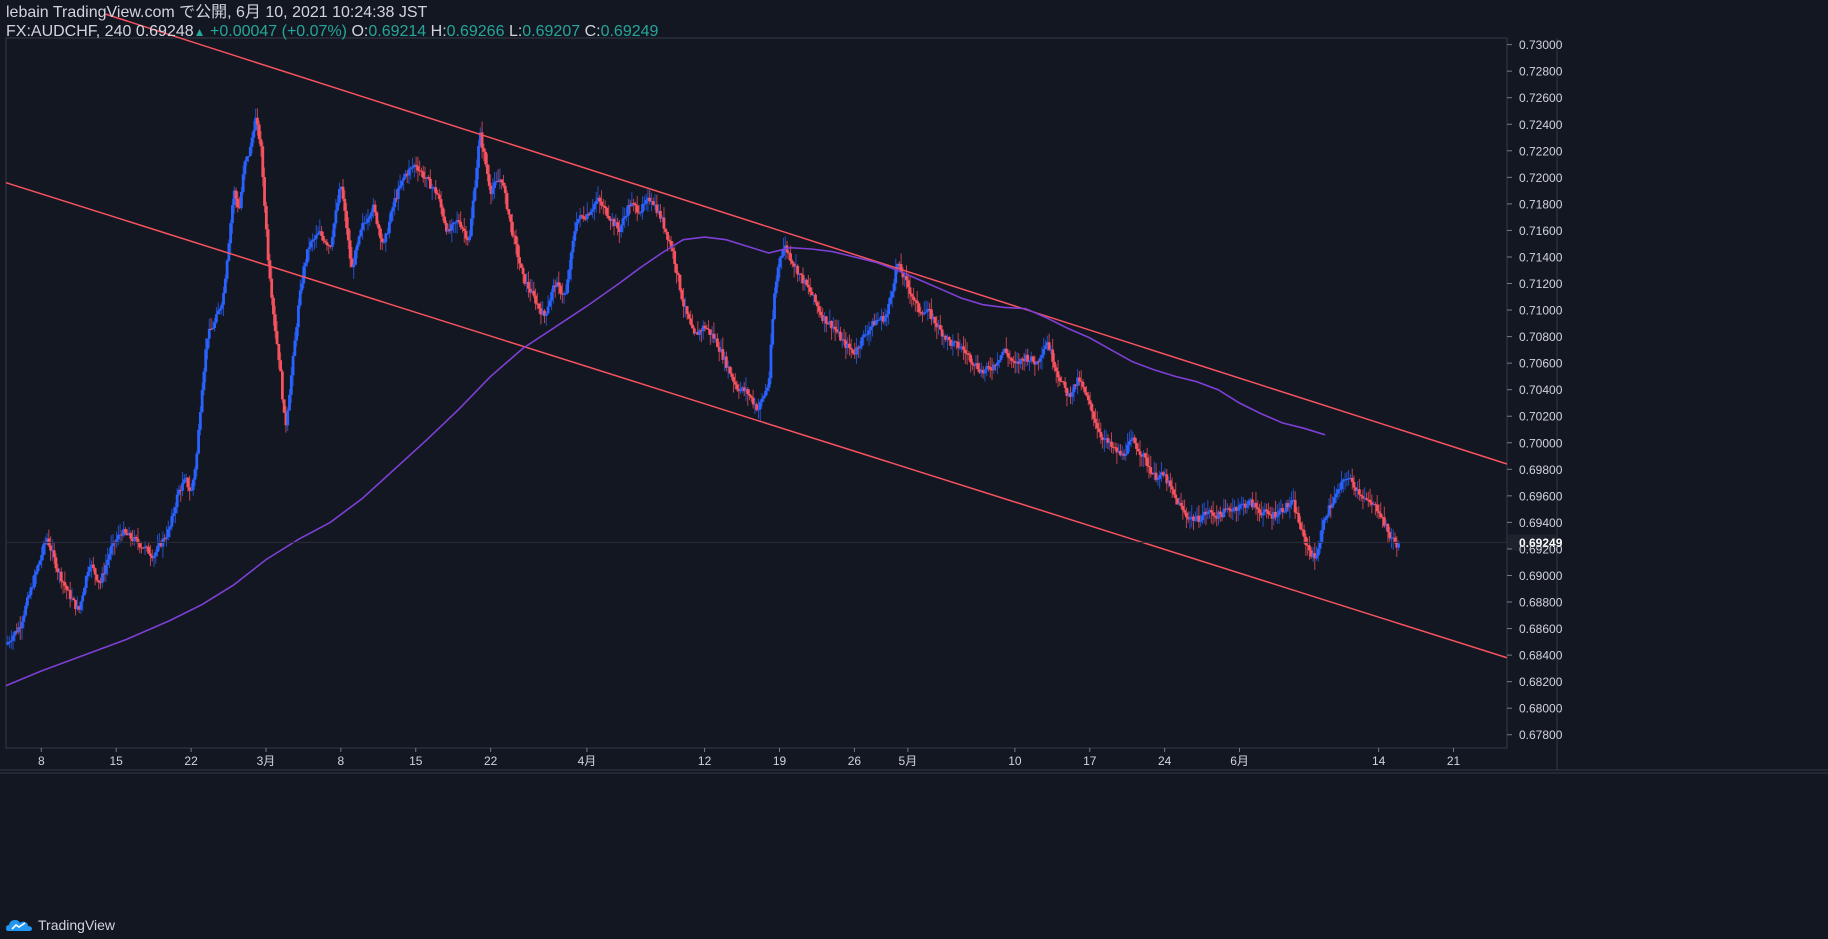 The image size is (1828, 939). Describe the element at coordinates (41, 761) in the screenshot. I see `x-tick-label: 8` at that location.